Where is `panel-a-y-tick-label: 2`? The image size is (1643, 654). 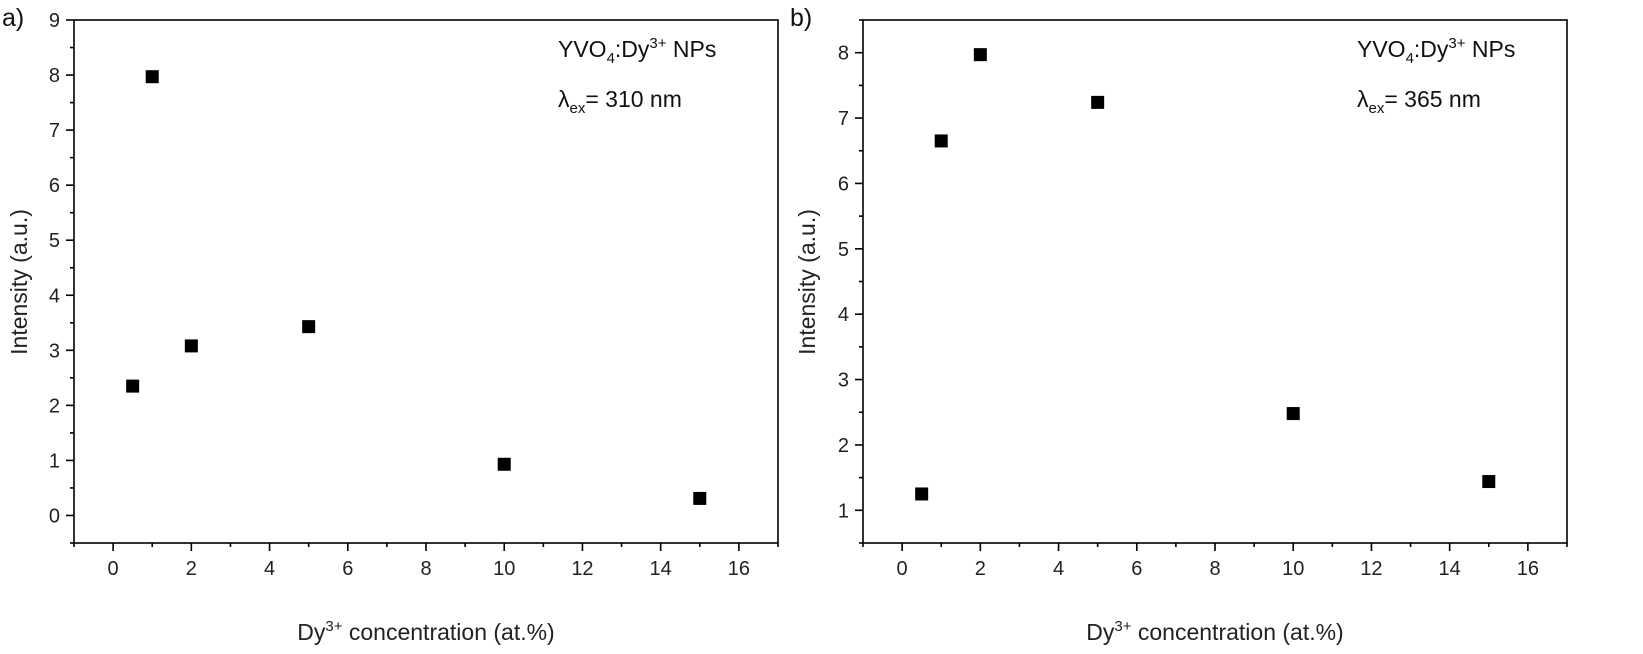
panel-a-y-tick-label: 2 is located at coordinates (54, 406).